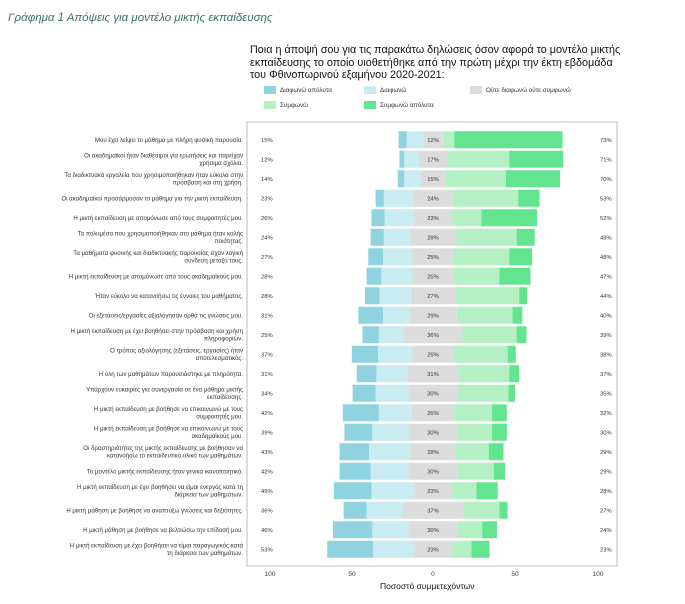 This screenshot has width=685, height=604. What do you see at coordinates (267, 219) in the screenshot?
I see `label-disagree-pct: 26%` at bounding box center [267, 219].